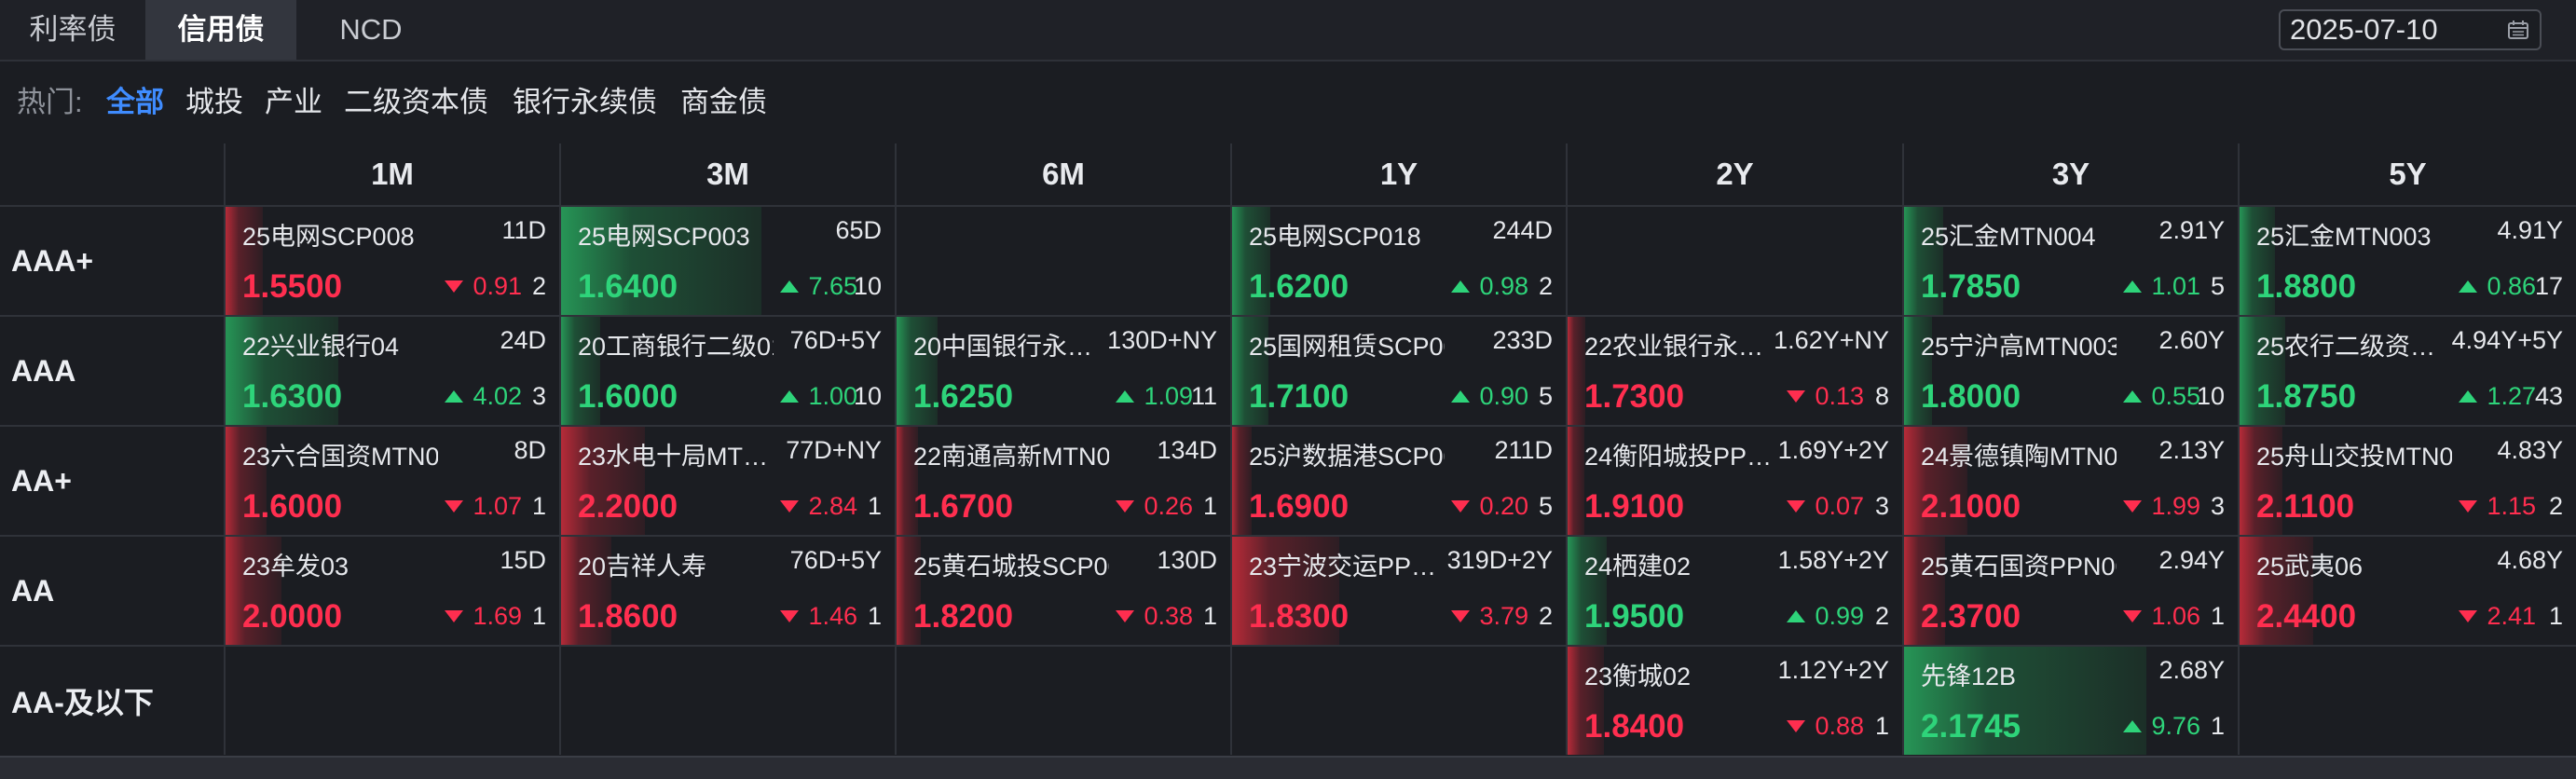 The width and height of the screenshot is (2576, 779). What do you see at coordinates (1971, 726) in the screenshot?
I see `bond-yield: 2.1745` at bounding box center [1971, 726].